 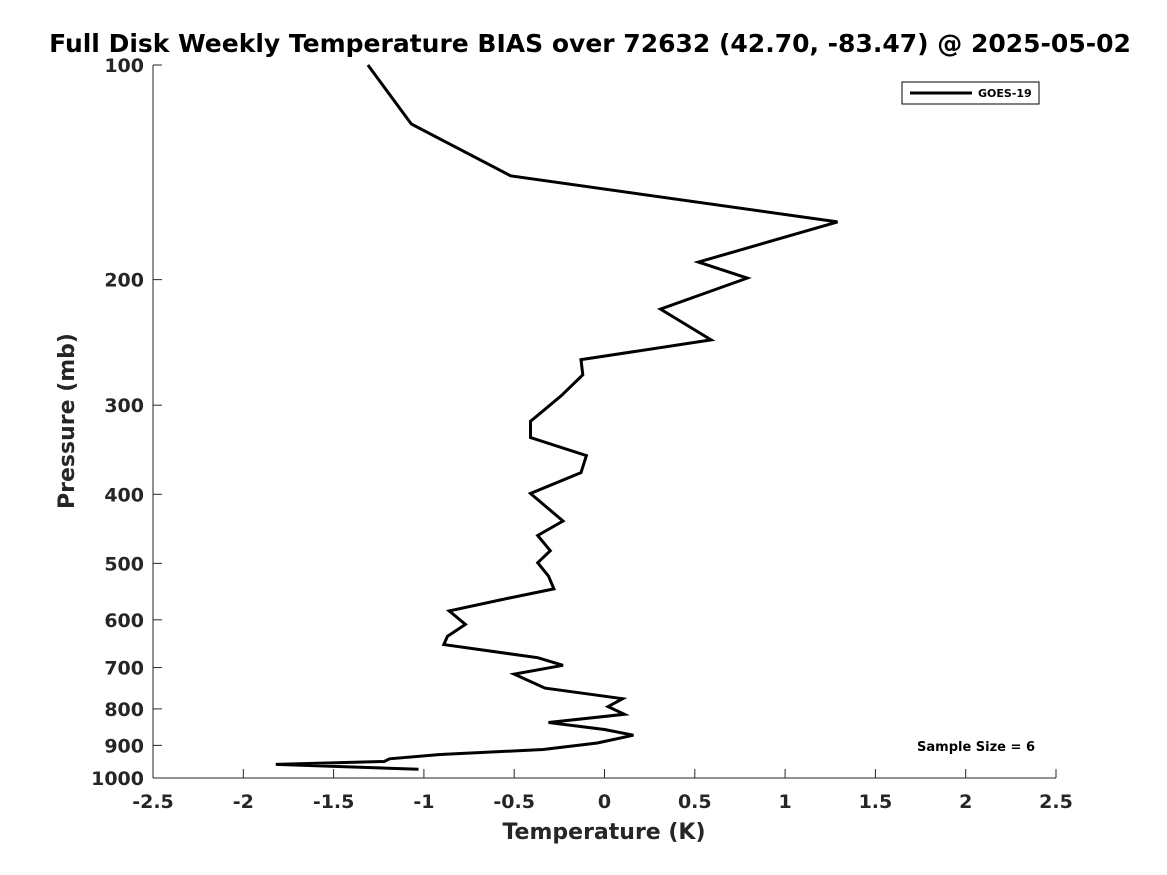 What do you see at coordinates (1056, 802) in the screenshot?
I see `x-tick-label: 2.5` at bounding box center [1056, 802].